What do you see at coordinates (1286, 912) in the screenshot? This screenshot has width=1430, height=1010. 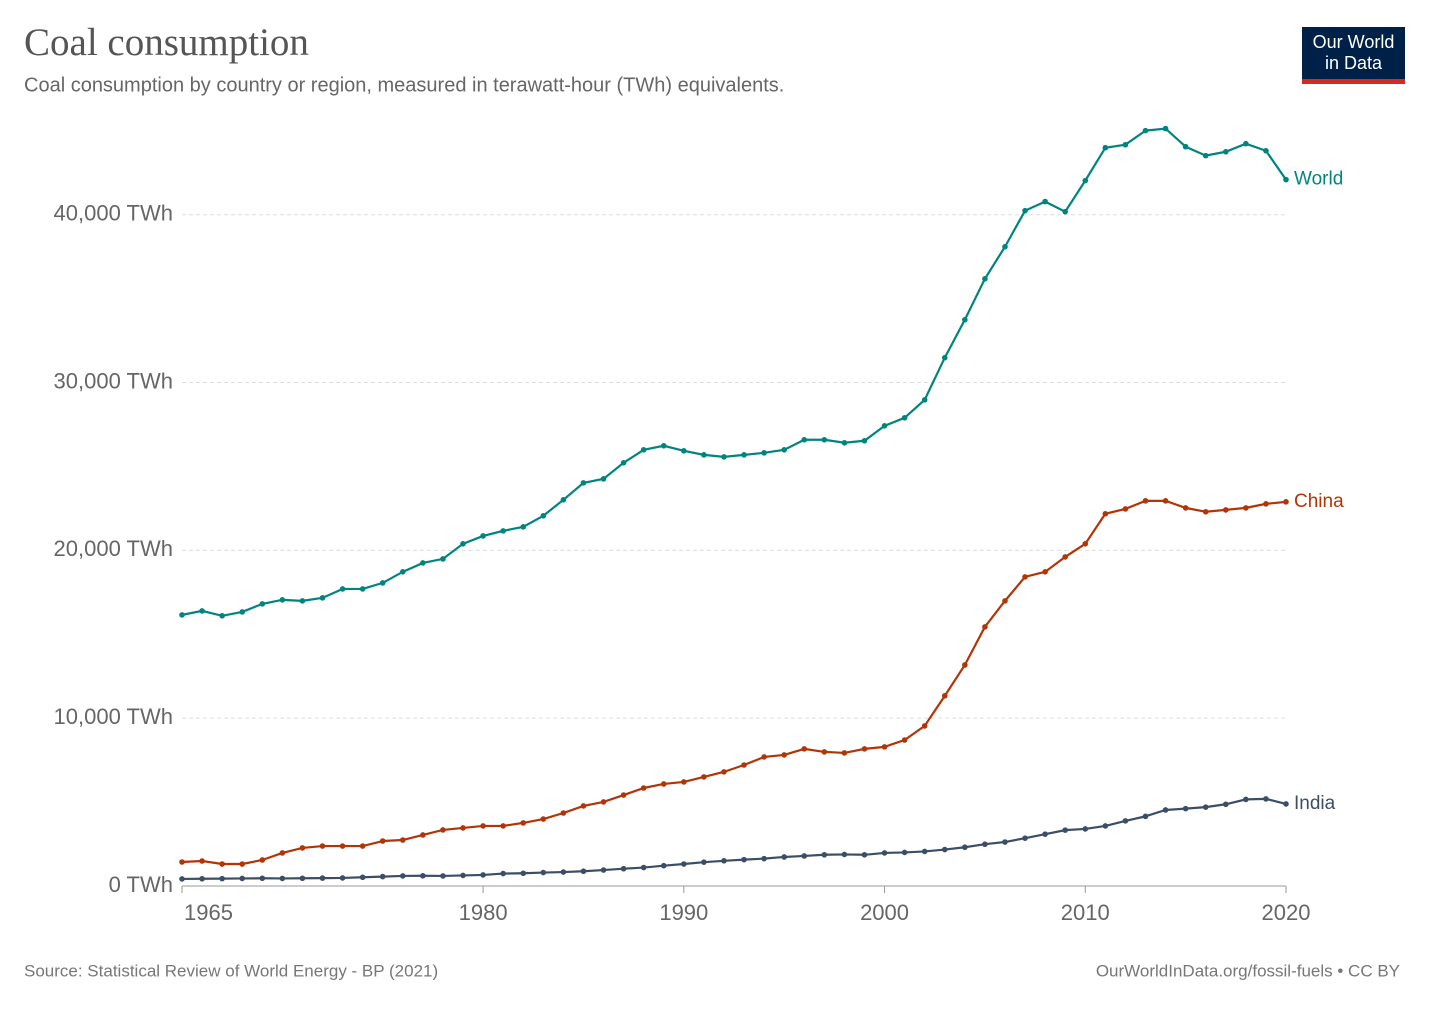 I see `x-tick-label: 2020` at bounding box center [1286, 912].